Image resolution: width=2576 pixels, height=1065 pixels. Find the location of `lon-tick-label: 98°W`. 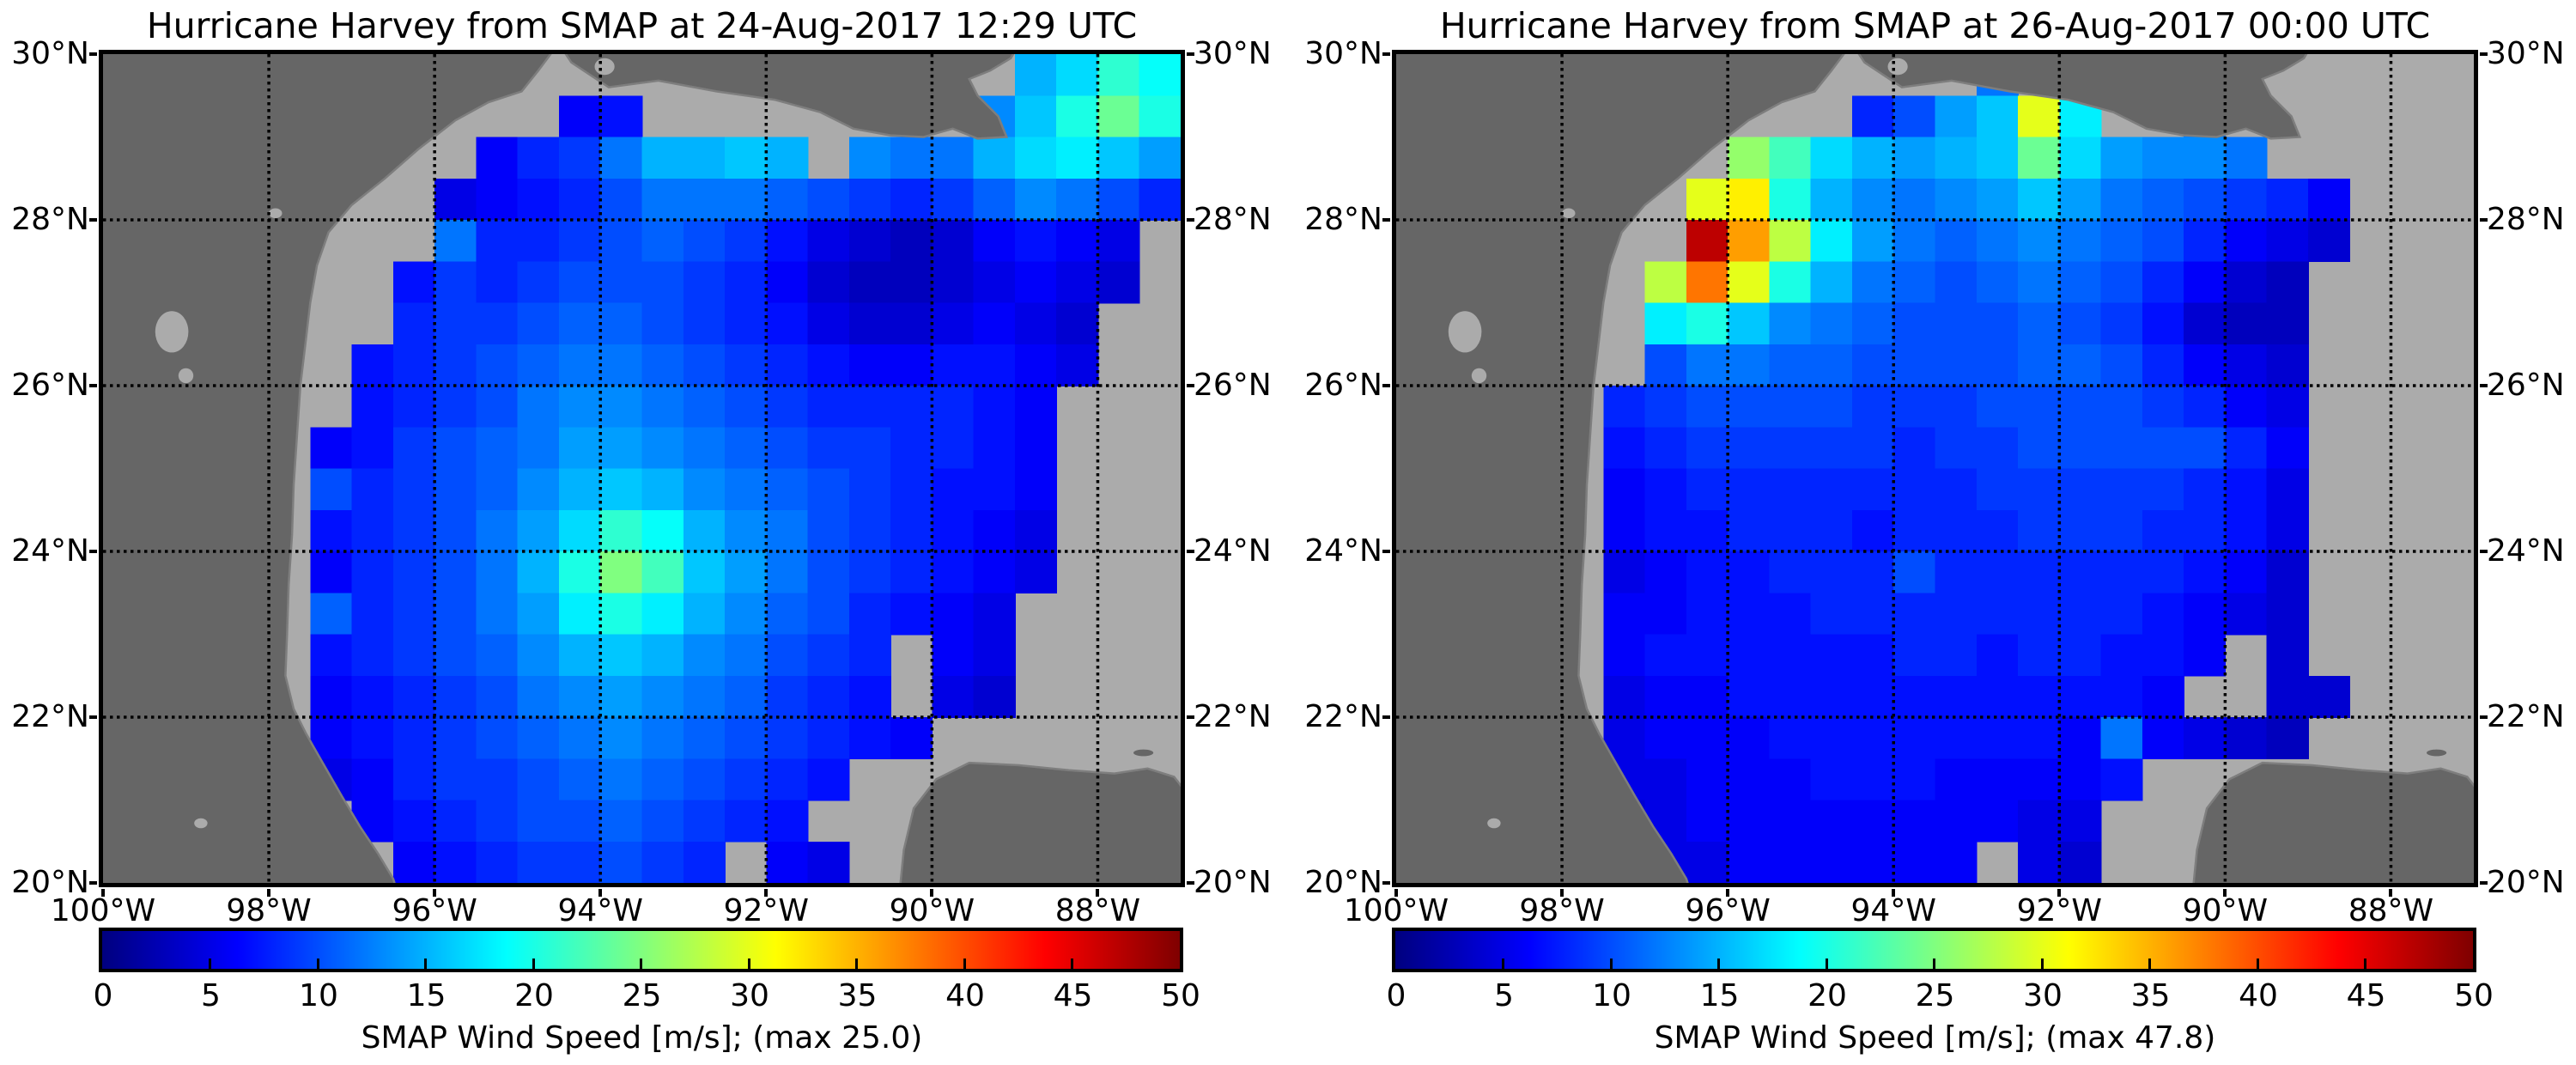

lon-tick-label: 98°W is located at coordinates (269, 910).